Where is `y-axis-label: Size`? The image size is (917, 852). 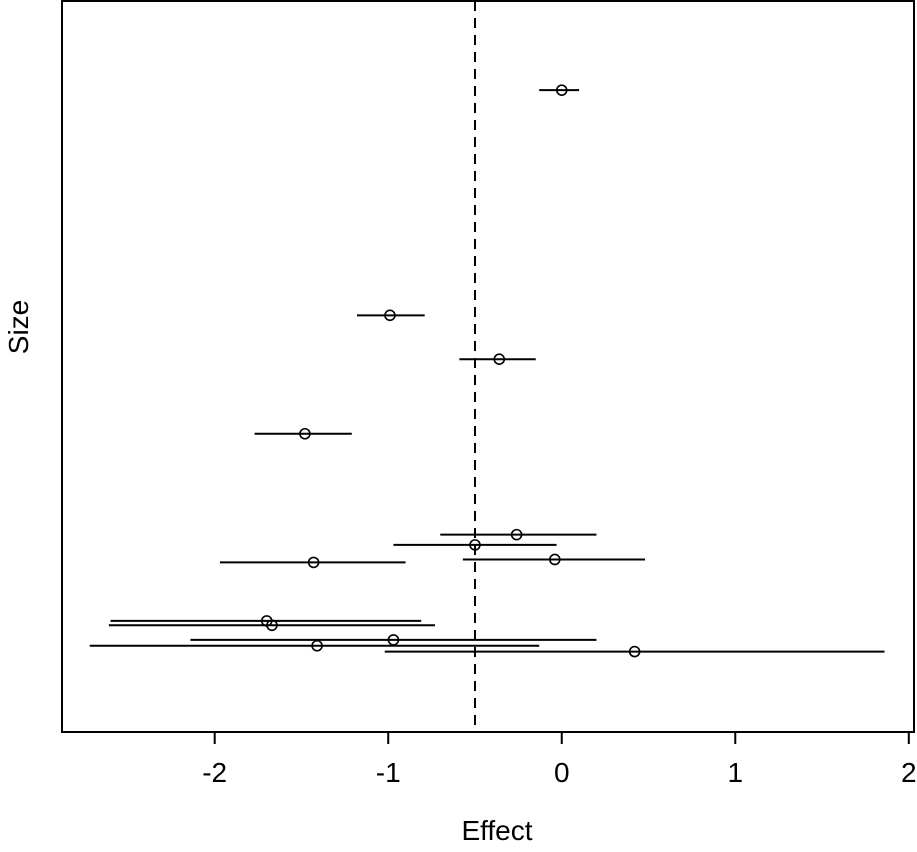
y-axis-label: Size is located at coordinates (18, 327).